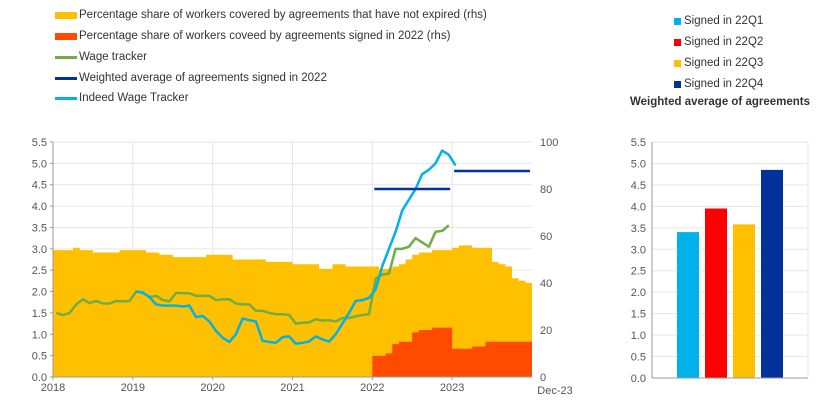  I want to click on x-tick-label: 2019, so click(133, 388).